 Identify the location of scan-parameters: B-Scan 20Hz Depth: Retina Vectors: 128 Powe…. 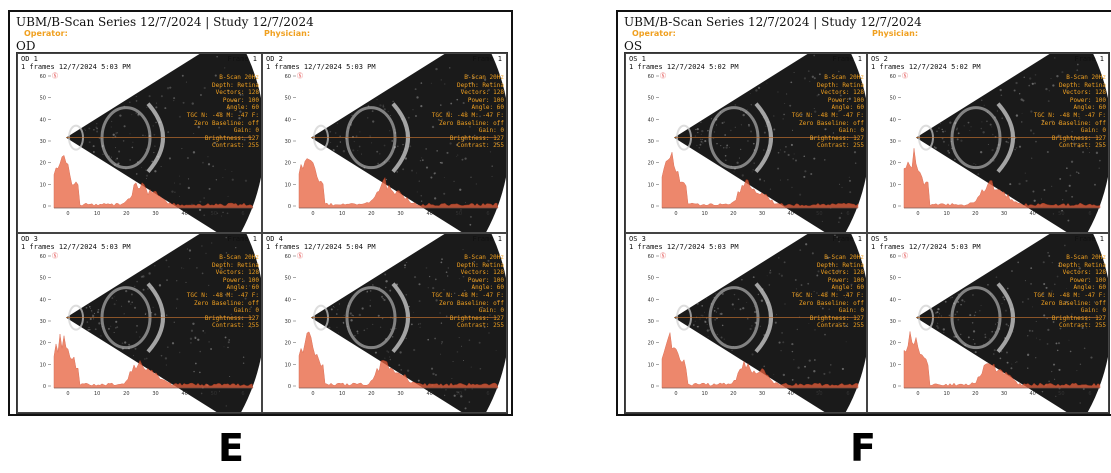
(828, 292).